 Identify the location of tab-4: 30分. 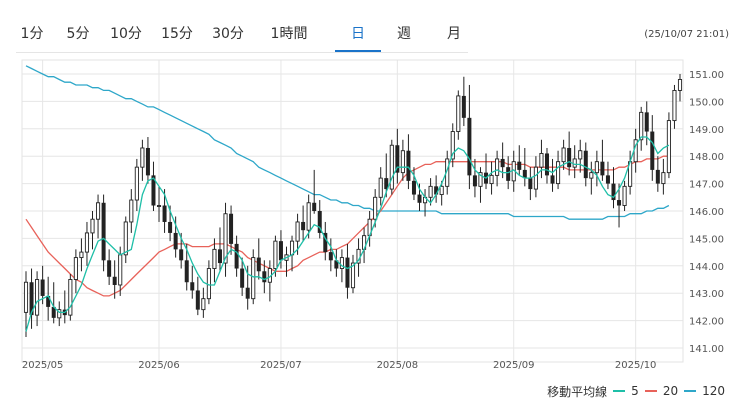
(228, 34).